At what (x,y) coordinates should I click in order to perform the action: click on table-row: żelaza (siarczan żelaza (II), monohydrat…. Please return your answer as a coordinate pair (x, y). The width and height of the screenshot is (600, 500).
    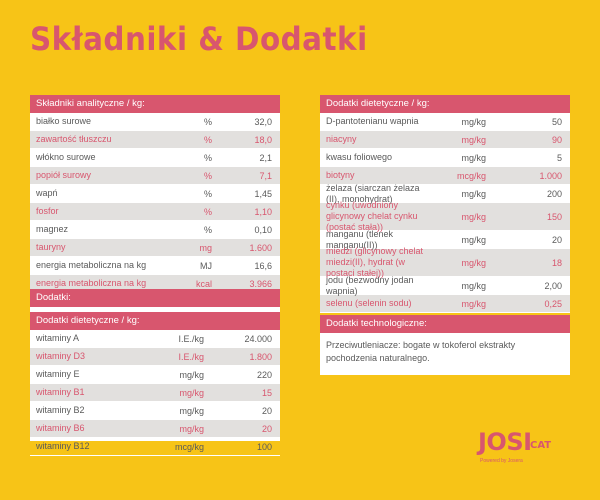
    Looking at the image, I should click on (445, 193).